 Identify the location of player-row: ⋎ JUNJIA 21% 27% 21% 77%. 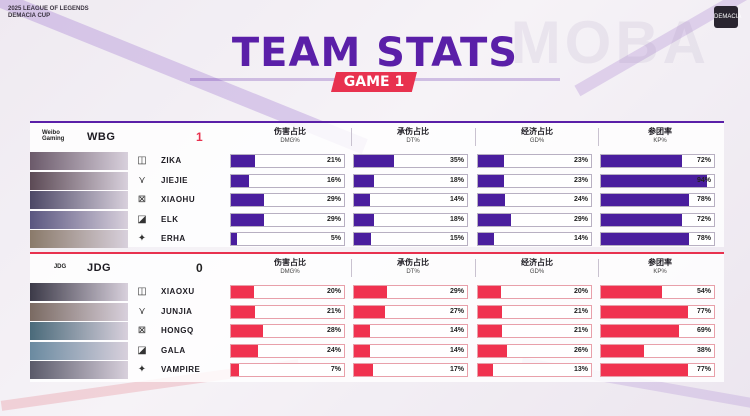
(377, 312).